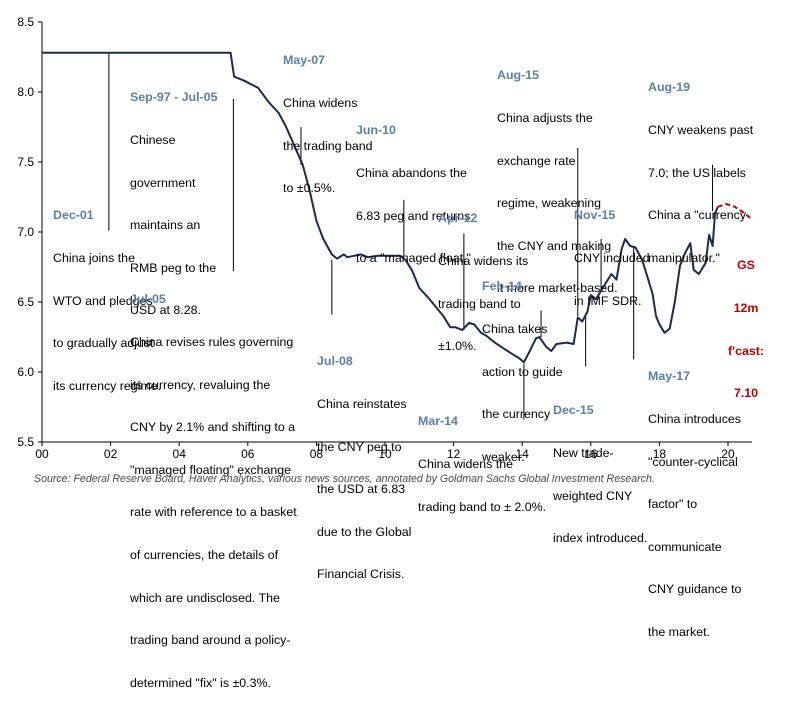  I want to click on annotation-heading: May-07, so click(304, 60).